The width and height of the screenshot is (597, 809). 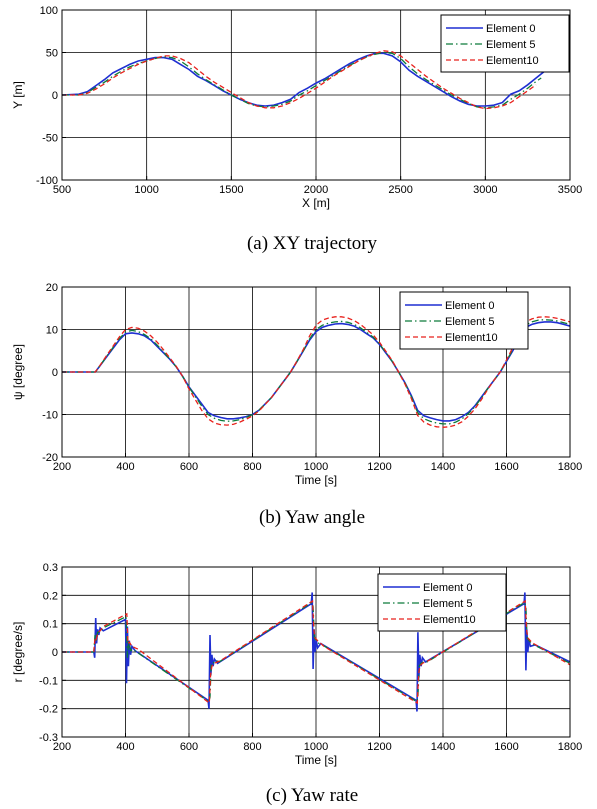 I want to click on y-tick-label: 0.2, so click(x=50, y=596).